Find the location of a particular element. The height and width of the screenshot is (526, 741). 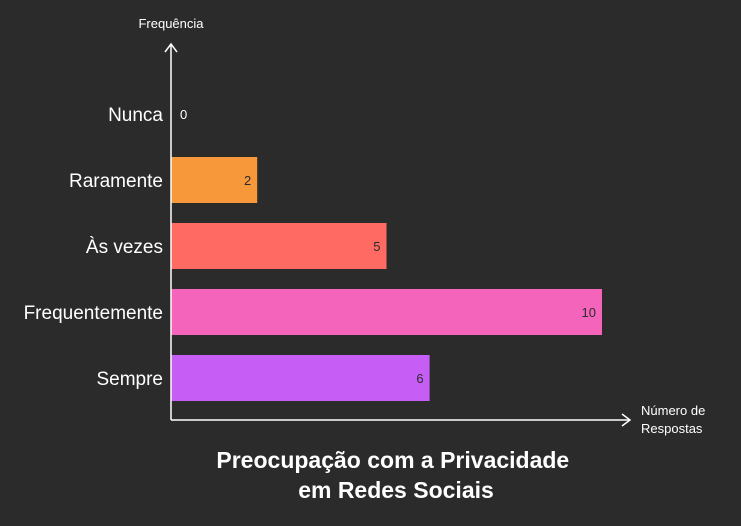

x-axis-title: Número de Respostas is located at coordinates (675, 419).